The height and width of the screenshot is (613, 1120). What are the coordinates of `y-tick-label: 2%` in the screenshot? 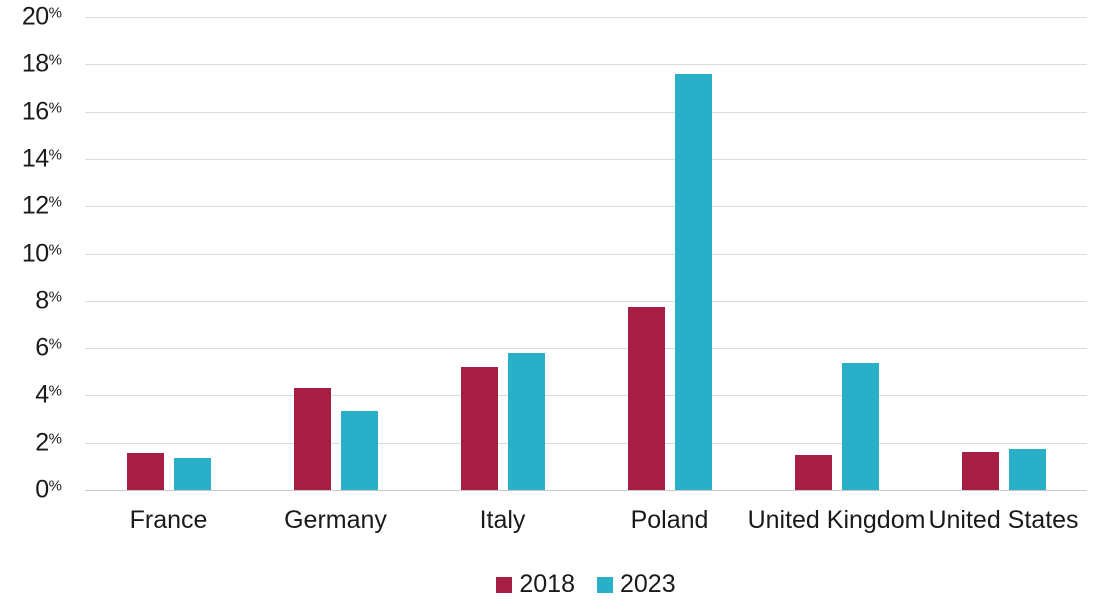 It's located at (48, 442).